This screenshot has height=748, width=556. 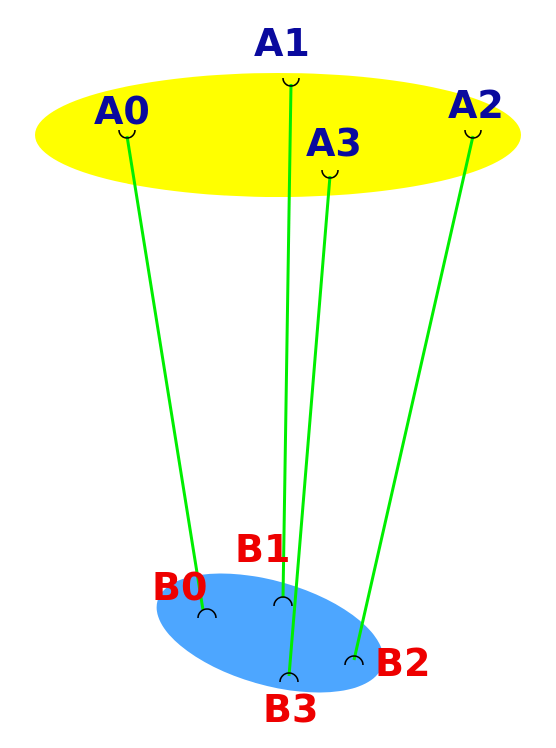 I want to click on anchor-b0-hook, so click(x=207, y=613).